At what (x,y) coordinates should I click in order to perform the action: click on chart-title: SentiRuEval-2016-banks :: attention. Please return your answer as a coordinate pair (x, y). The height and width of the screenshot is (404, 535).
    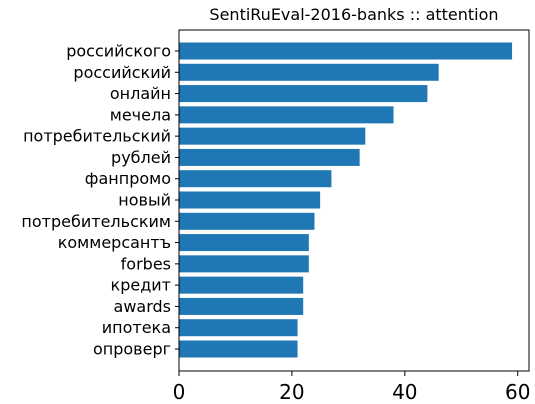
    Looking at the image, I should click on (353, 14).